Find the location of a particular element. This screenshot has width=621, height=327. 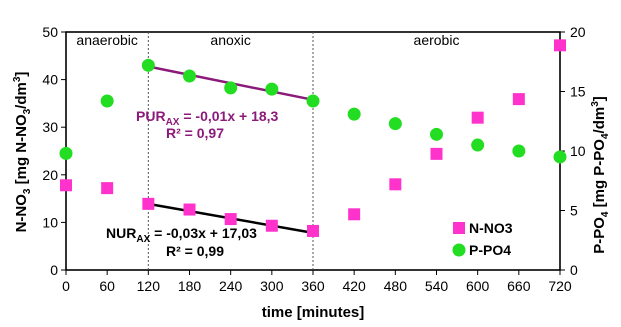

right-axis-ticks: 0 5 10 15 20 is located at coordinates (573, 151).